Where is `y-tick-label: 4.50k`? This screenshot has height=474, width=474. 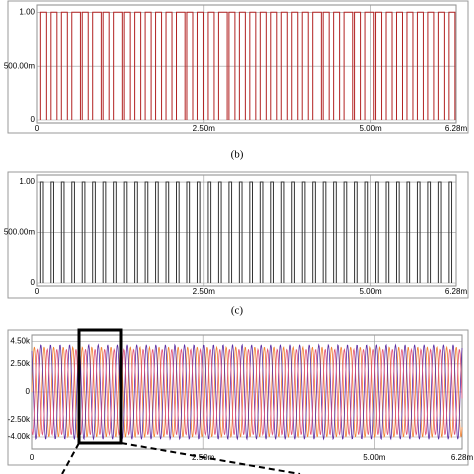 y-tick-label: 4.50k is located at coordinates (20, 340).